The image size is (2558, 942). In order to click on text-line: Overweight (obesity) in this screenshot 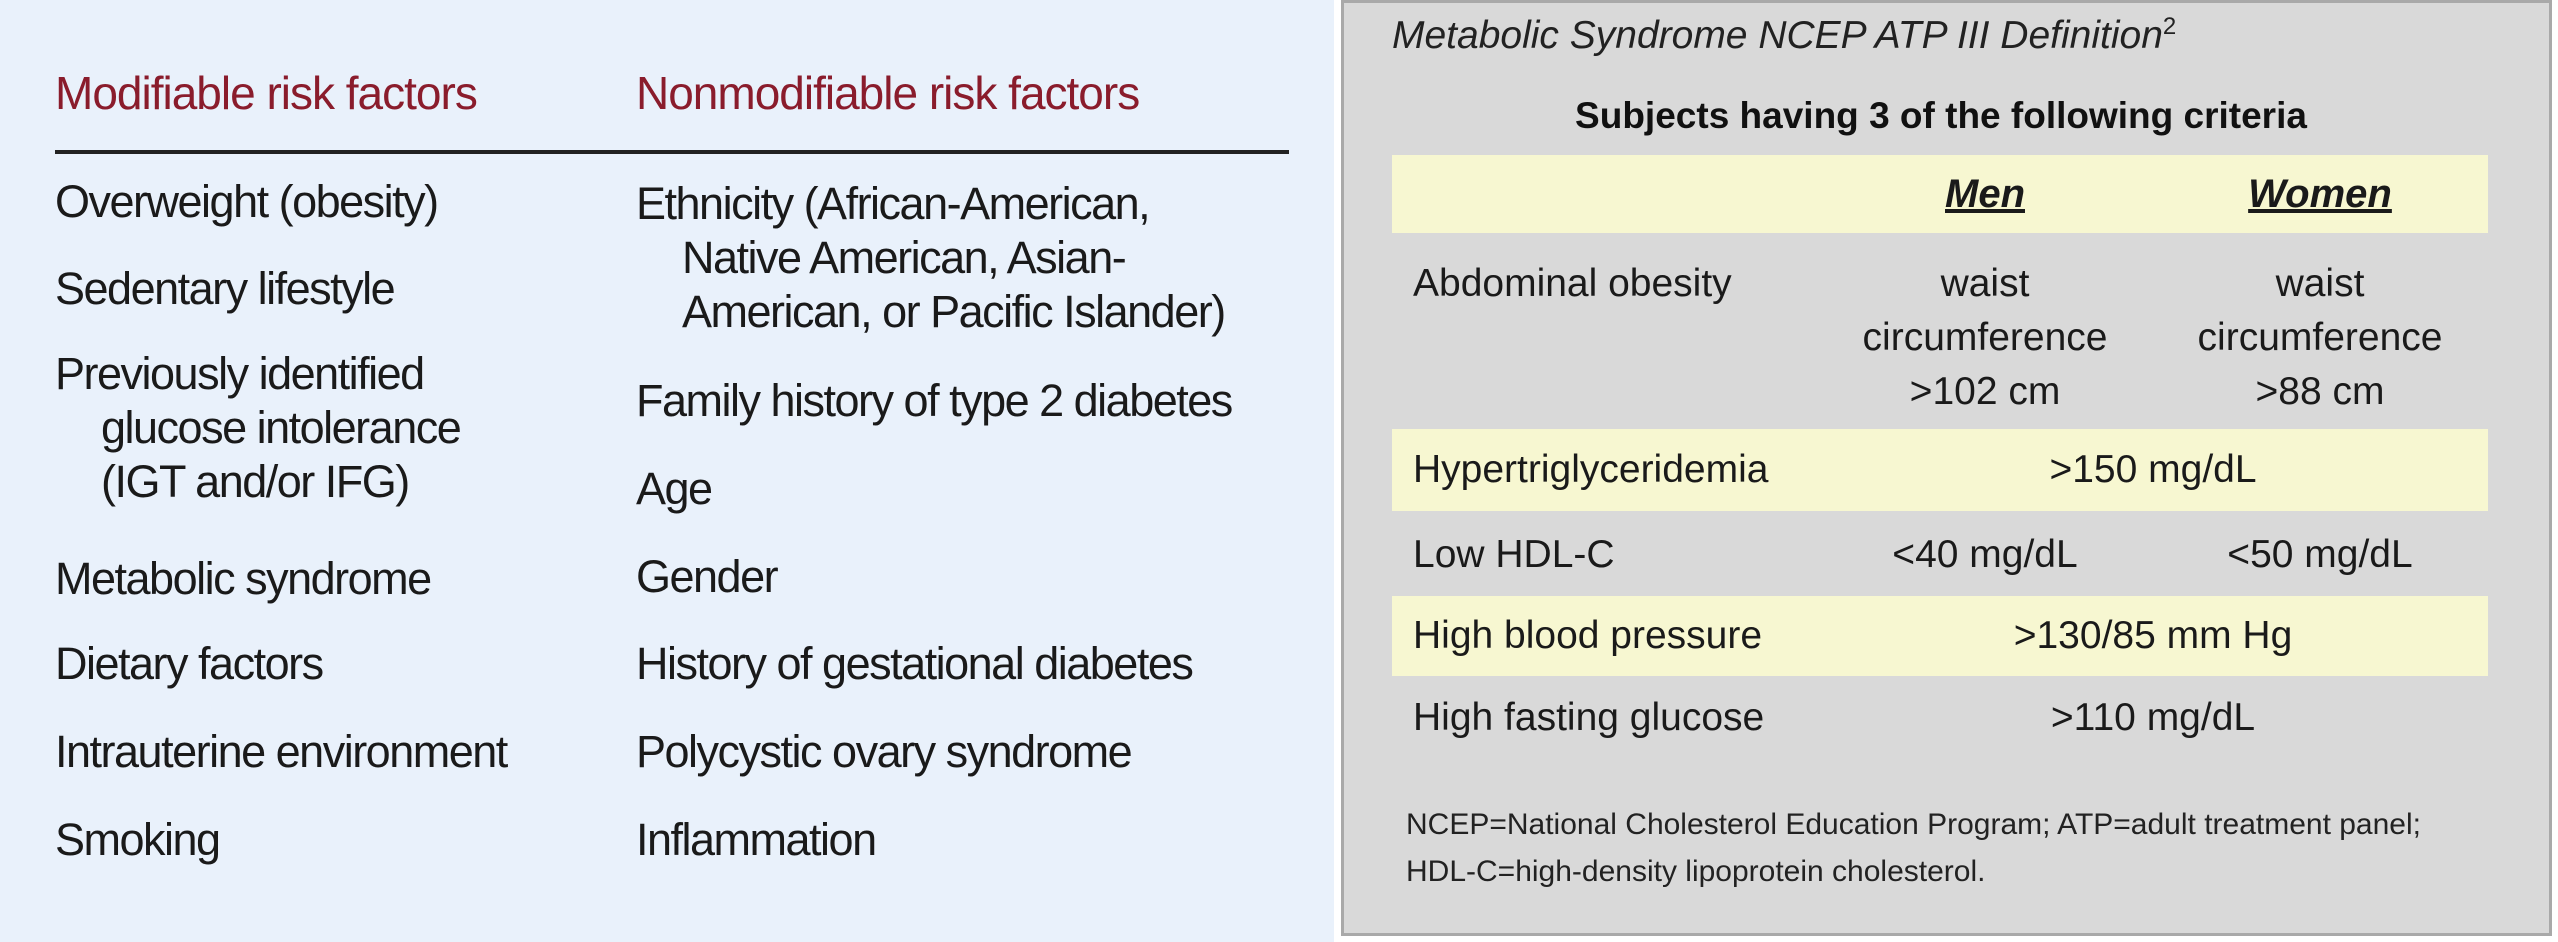, I will do `click(247, 201)`.